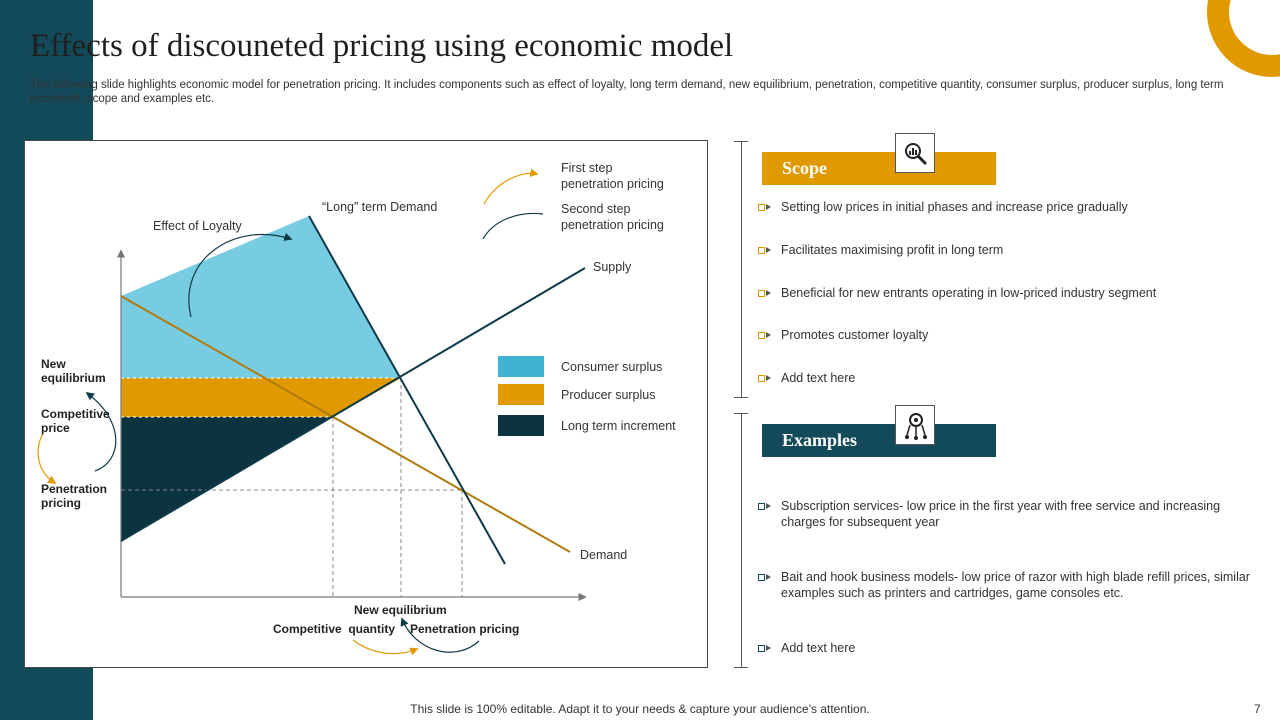 The height and width of the screenshot is (720, 1280). Describe the element at coordinates (618, 426) in the screenshot. I see `legend-label: Long term increment` at that location.